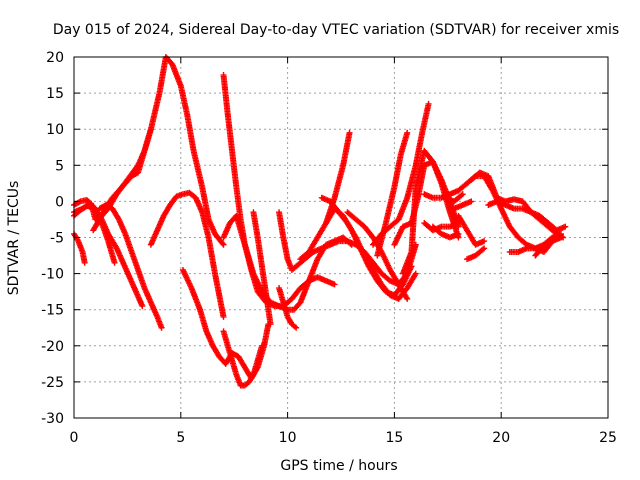 The image size is (640, 480). Describe the element at coordinates (55, 94) in the screenshot. I see `y-tick-label: 15` at that location.